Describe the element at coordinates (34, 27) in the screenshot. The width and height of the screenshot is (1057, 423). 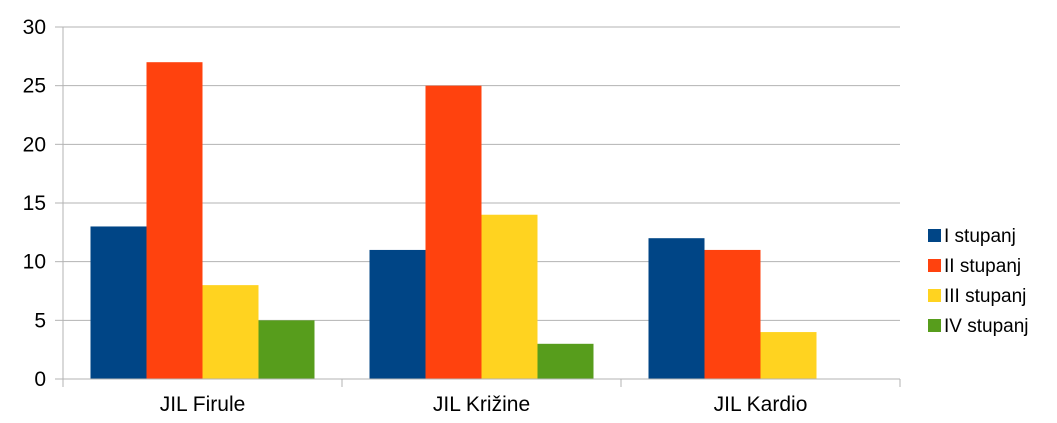
I see `y-tick-label: 30` at that location.